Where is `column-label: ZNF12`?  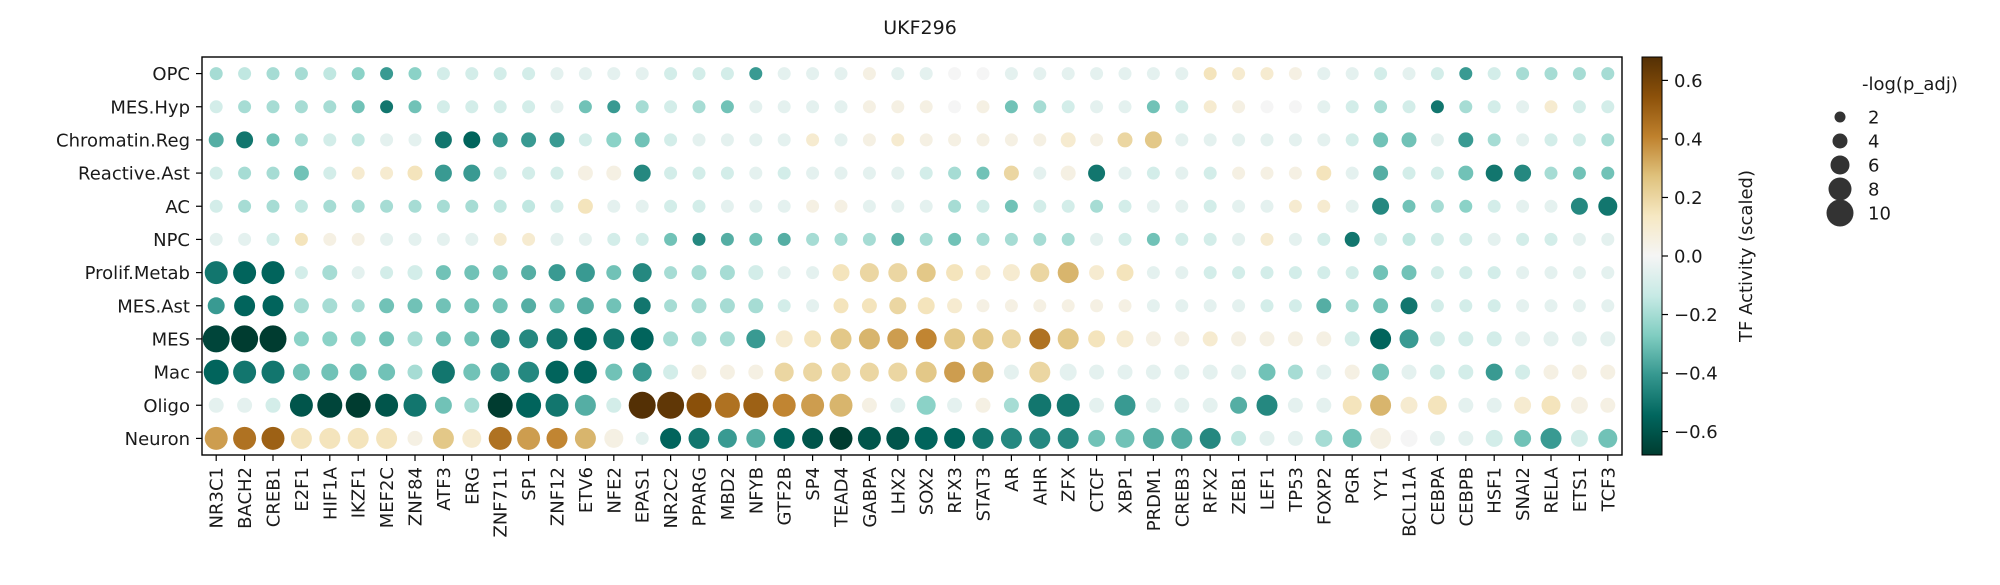 column-label: ZNF12 is located at coordinates (558, 496).